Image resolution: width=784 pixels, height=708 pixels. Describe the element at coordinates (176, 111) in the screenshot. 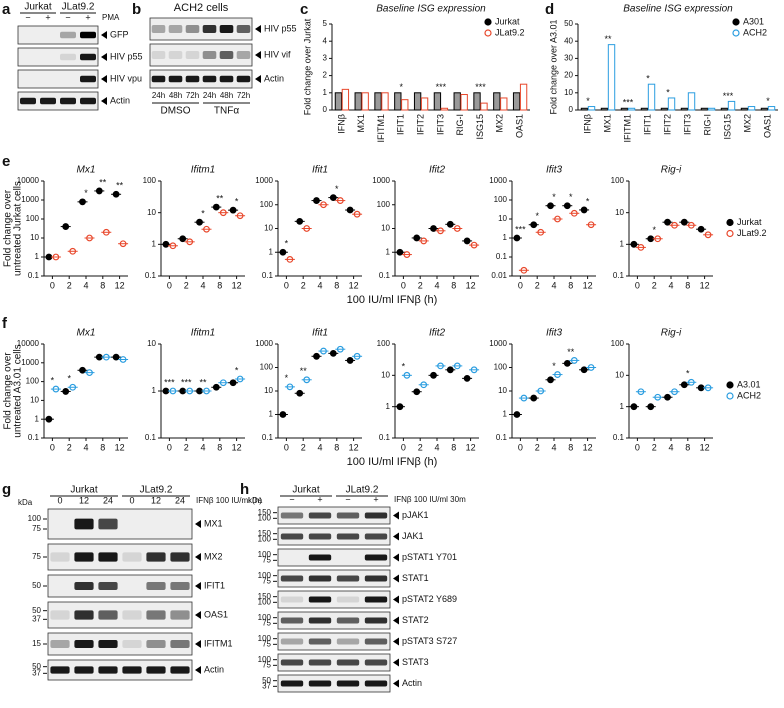

I see `group-label: DMSO` at that location.